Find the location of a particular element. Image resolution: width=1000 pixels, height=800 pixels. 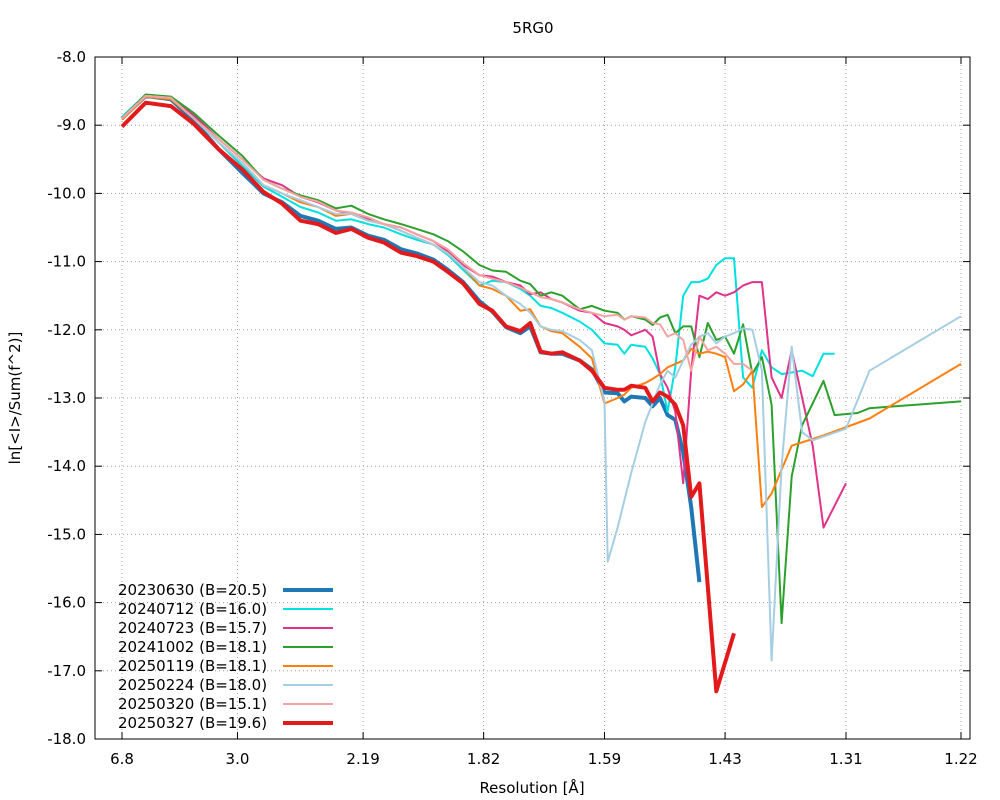

legend-label: 20250224 (B=18.0) is located at coordinates (192, 685).